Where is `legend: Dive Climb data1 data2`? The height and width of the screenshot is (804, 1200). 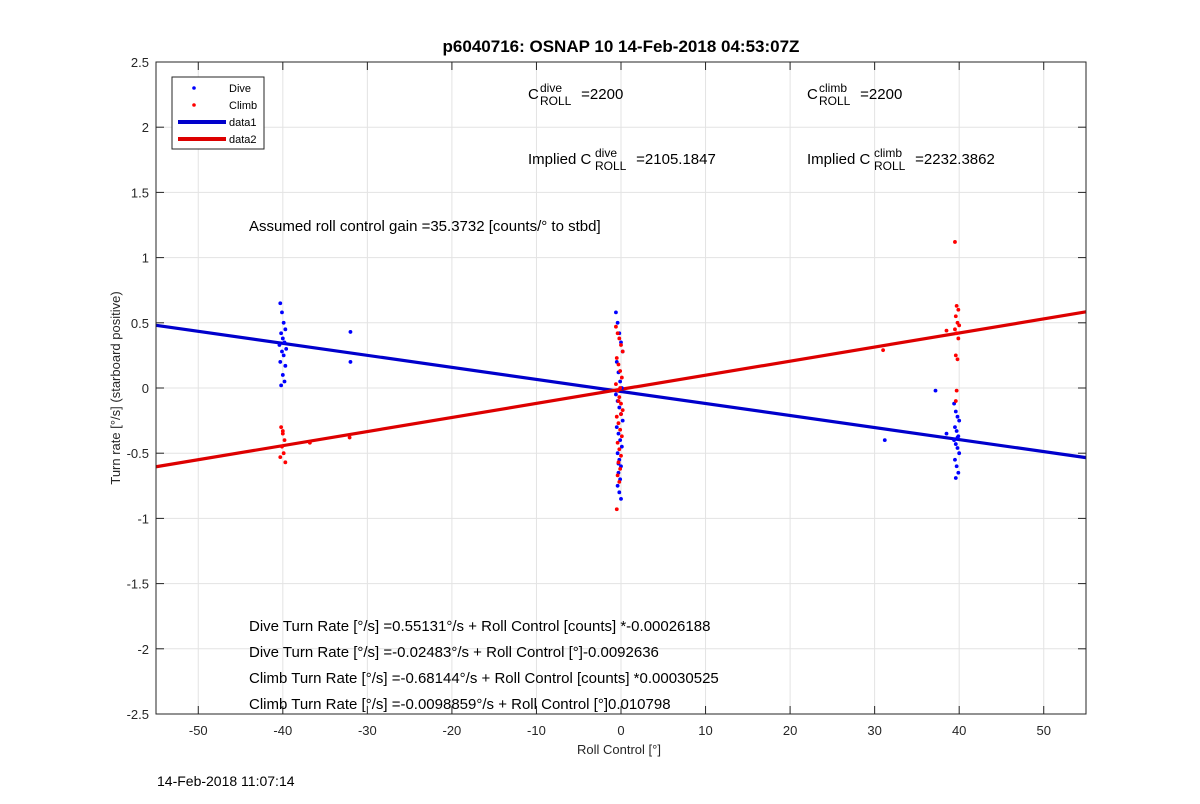
legend: Dive Climb data1 data2 is located at coordinates (218, 113).